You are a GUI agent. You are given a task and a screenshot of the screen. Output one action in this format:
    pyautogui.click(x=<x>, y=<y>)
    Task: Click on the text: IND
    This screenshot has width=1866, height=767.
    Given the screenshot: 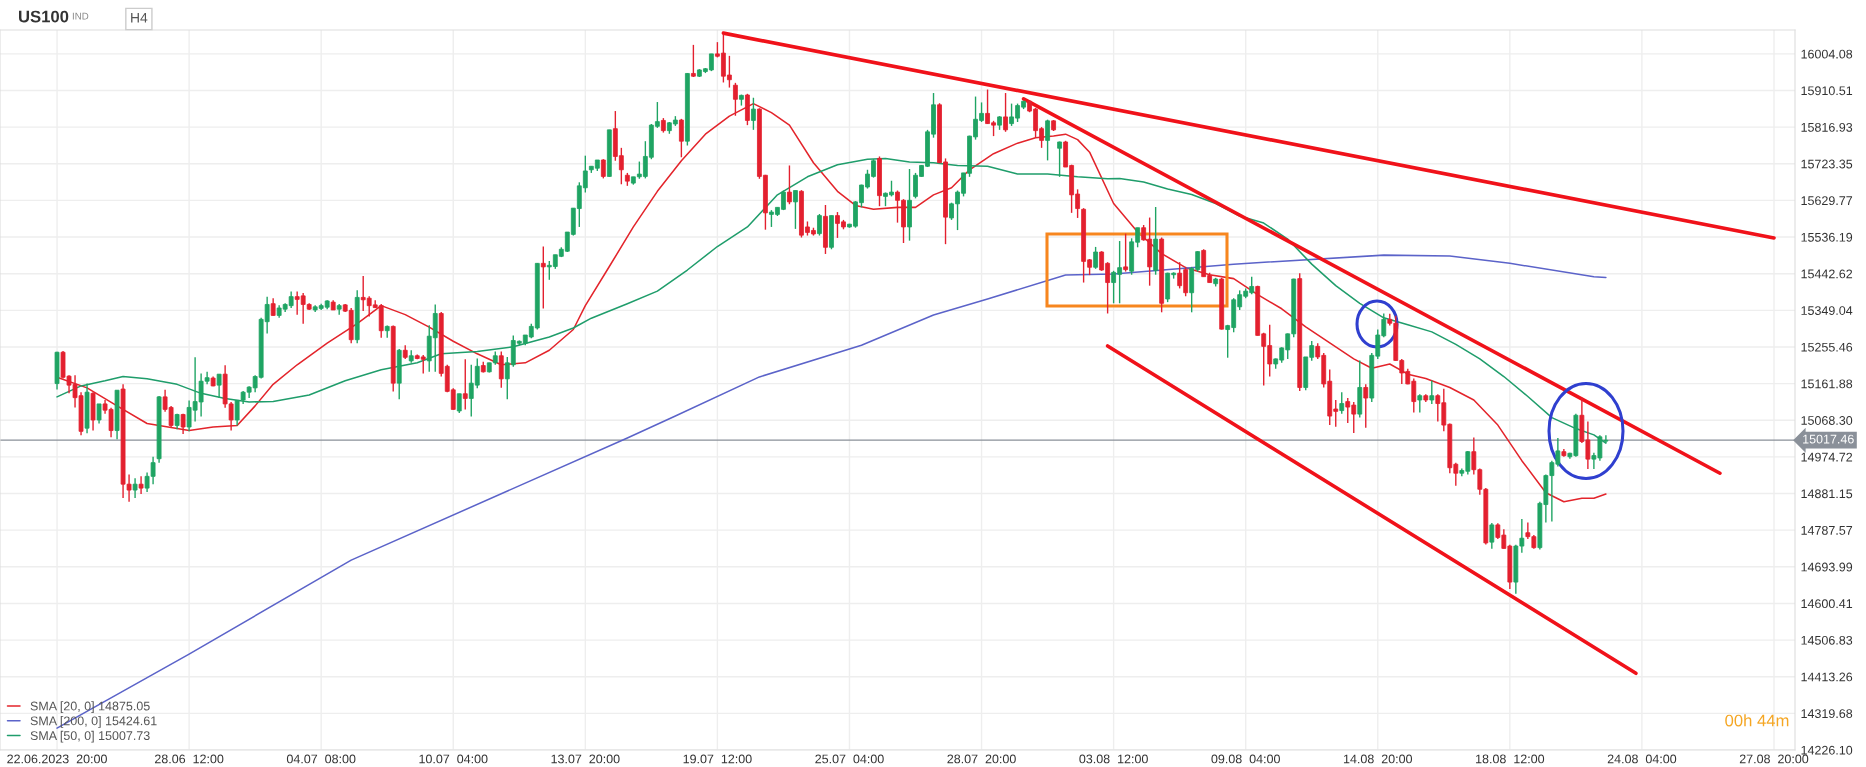 What is the action you would take?
    pyautogui.click(x=80, y=16)
    